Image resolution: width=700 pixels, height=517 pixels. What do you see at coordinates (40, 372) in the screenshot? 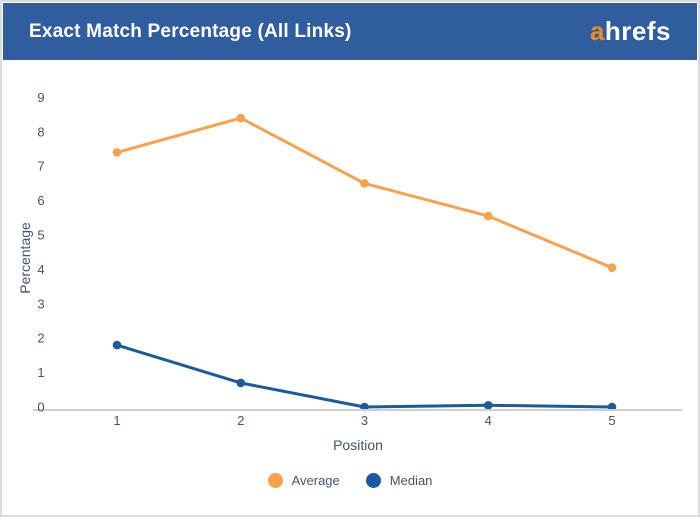
I see `y-tick-label-1: 1` at bounding box center [40, 372].